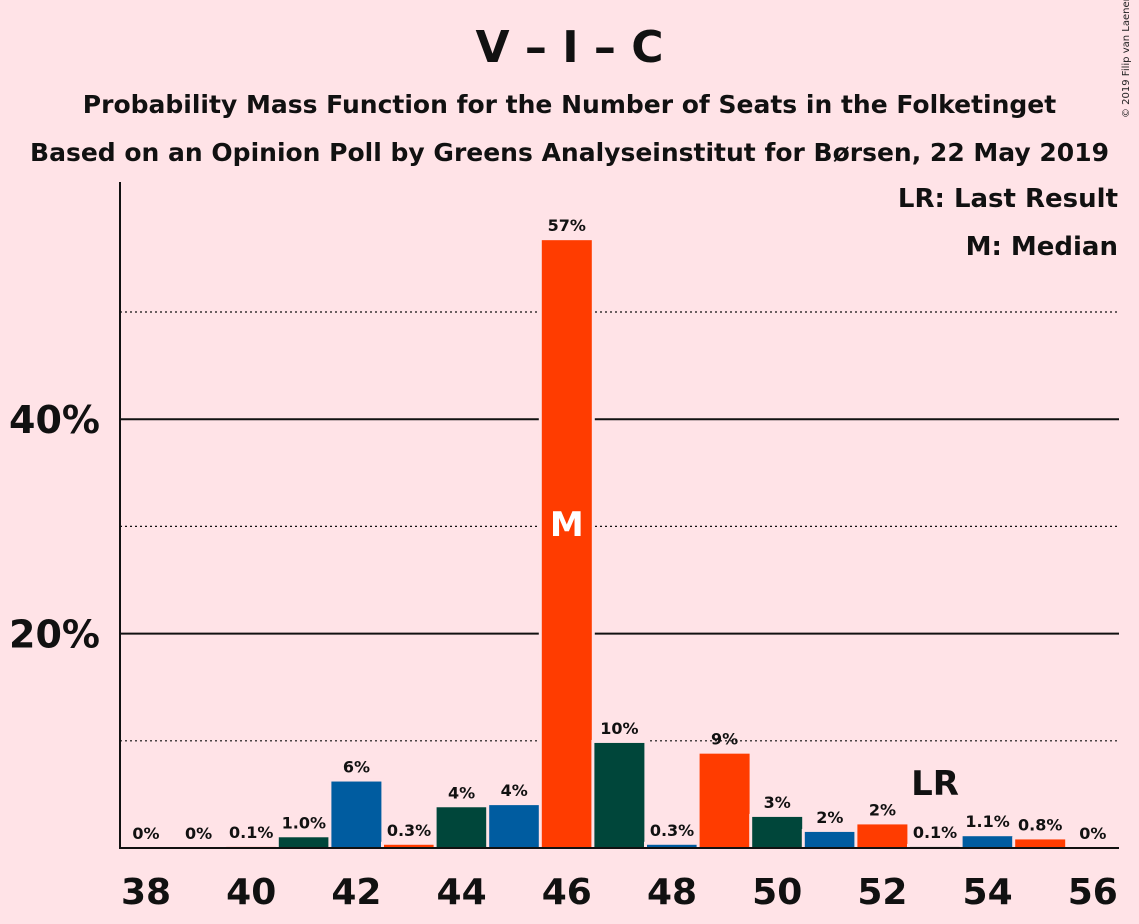 This screenshot has width=1139, height=924. What do you see at coordinates (146, 892) in the screenshot?
I see `x-tick-label: 38` at bounding box center [146, 892].